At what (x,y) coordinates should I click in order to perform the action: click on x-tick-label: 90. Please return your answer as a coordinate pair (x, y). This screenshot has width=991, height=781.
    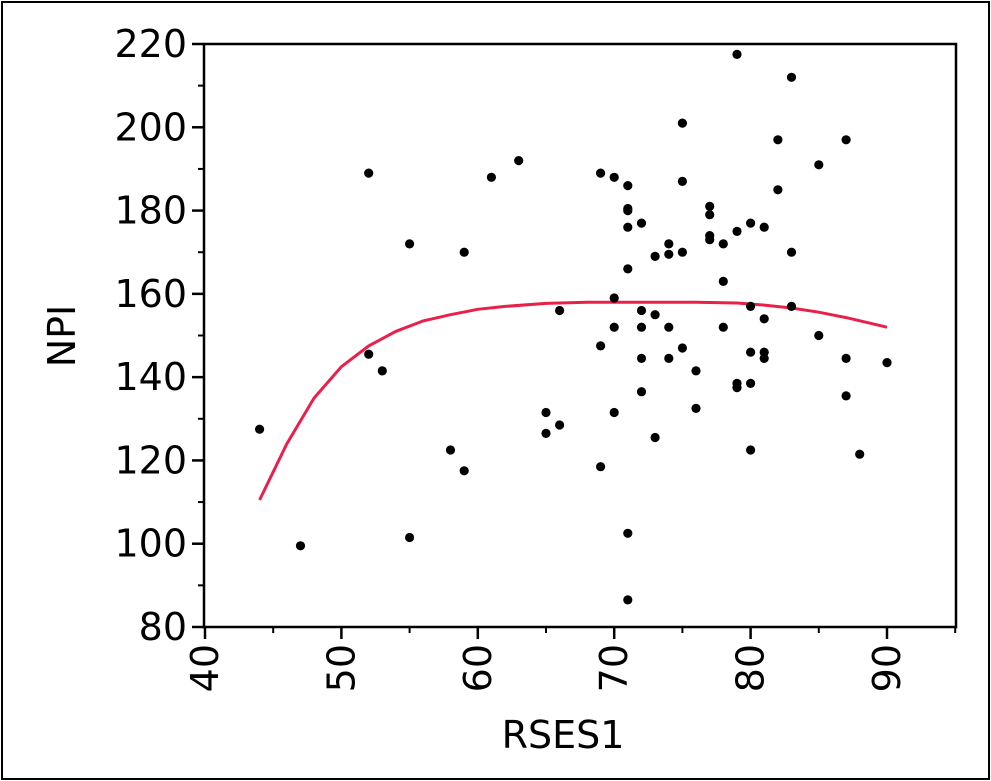
    Looking at the image, I should click on (887, 668).